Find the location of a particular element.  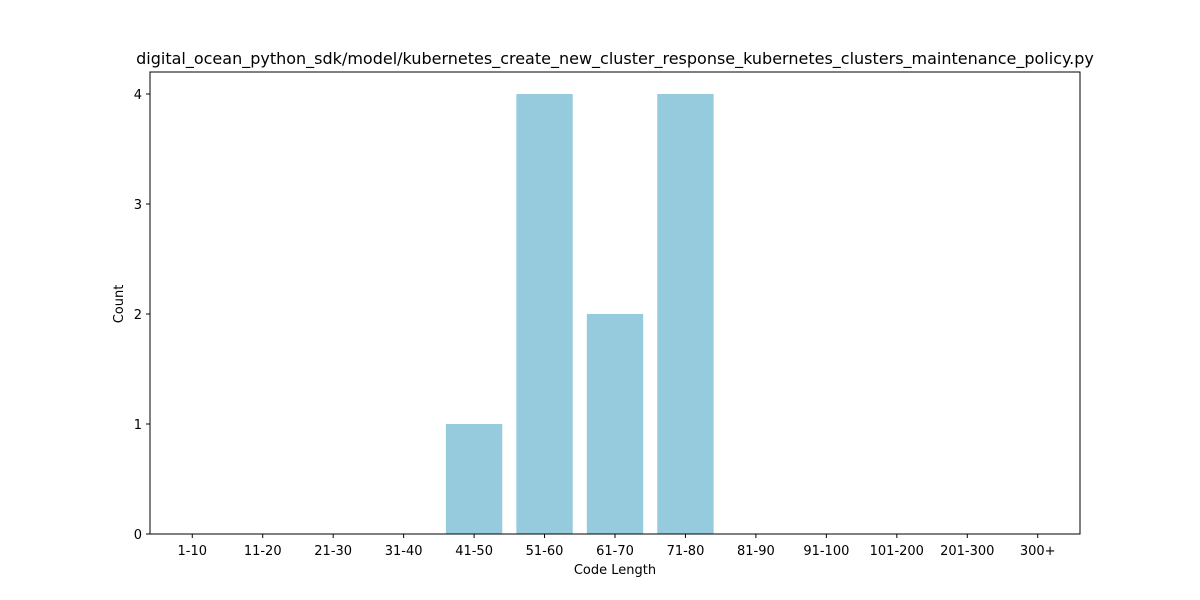

x-tick-label: 51-60 is located at coordinates (545, 551).